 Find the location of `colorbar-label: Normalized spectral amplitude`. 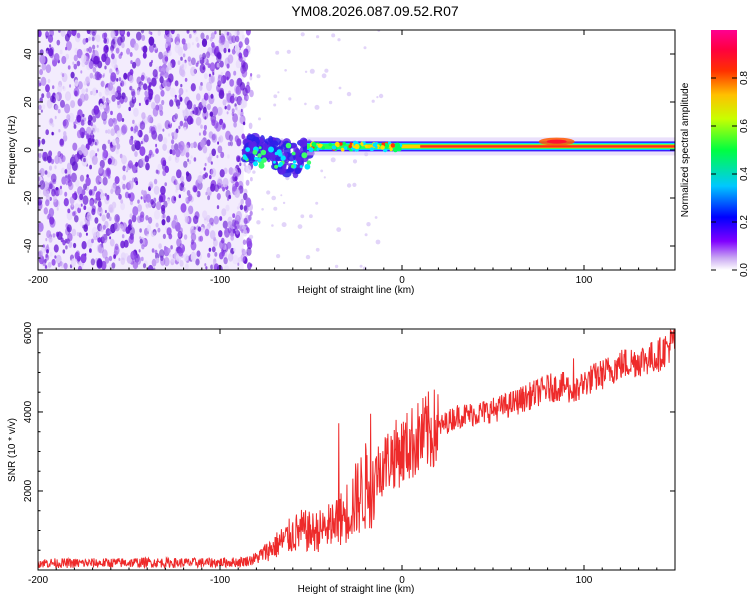

colorbar-label: Normalized spectral amplitude is located at coordinates (685, 149).